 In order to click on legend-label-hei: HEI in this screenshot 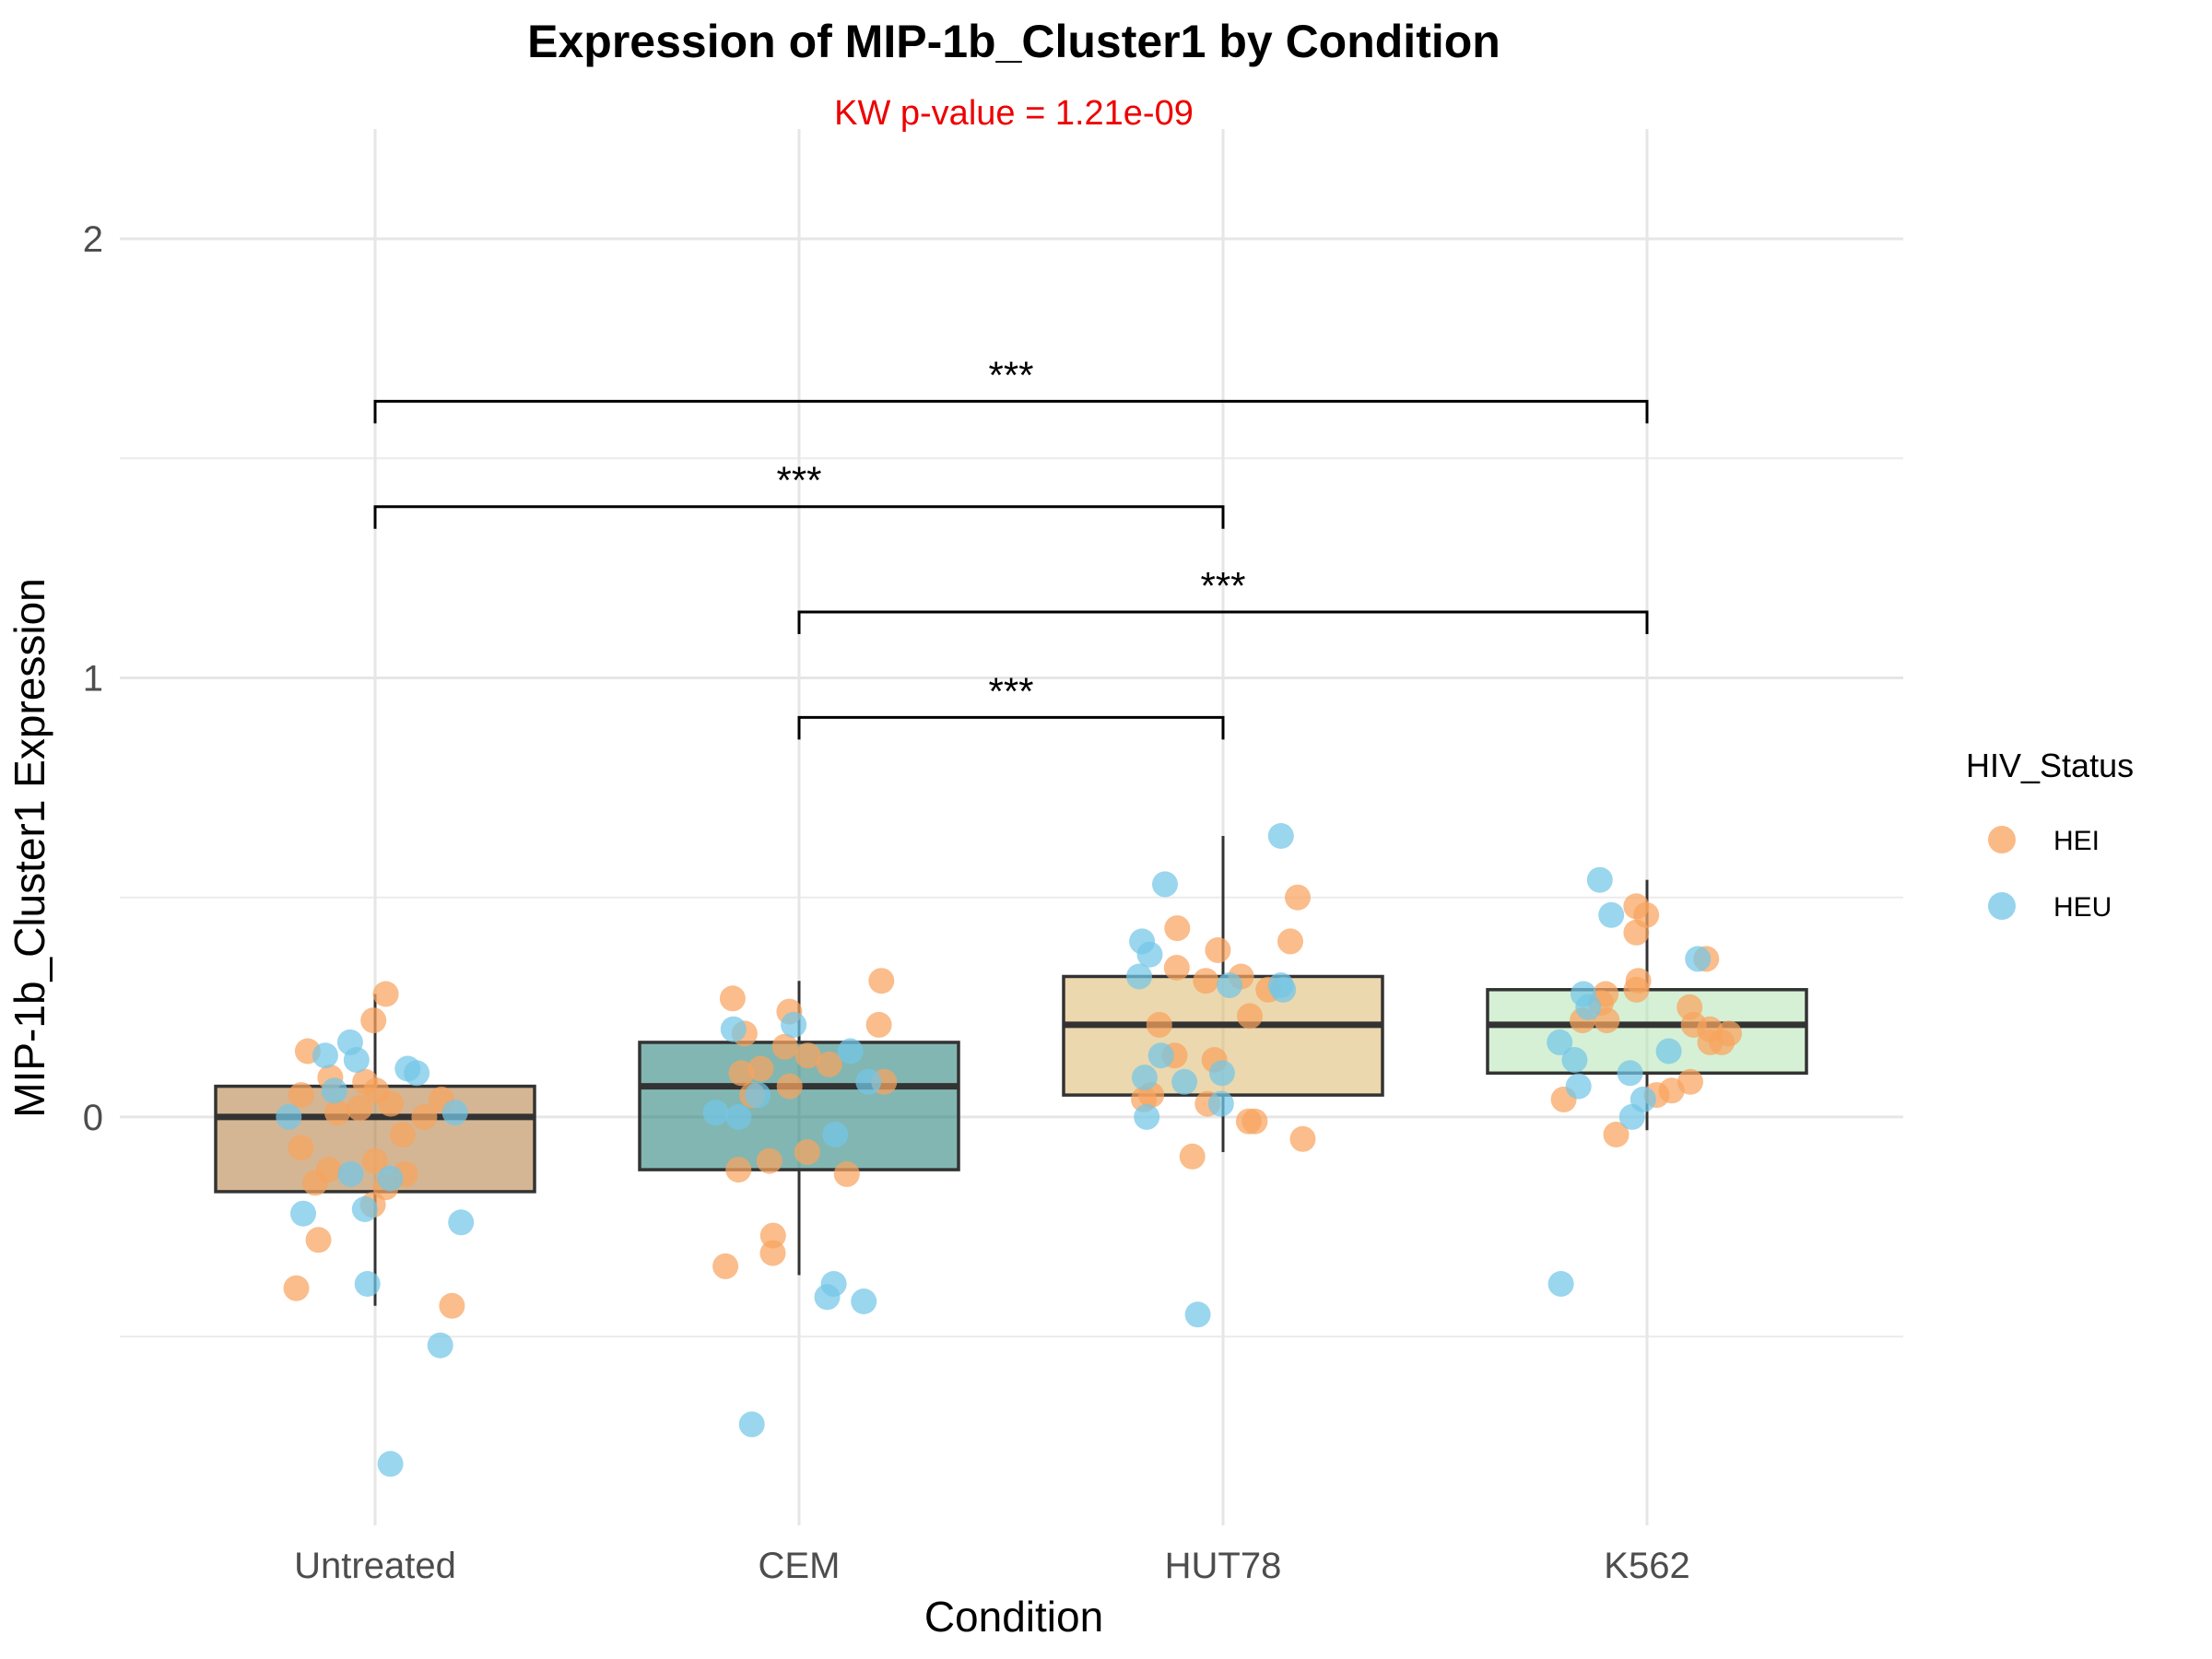, I will do `click(2076, 841)`.